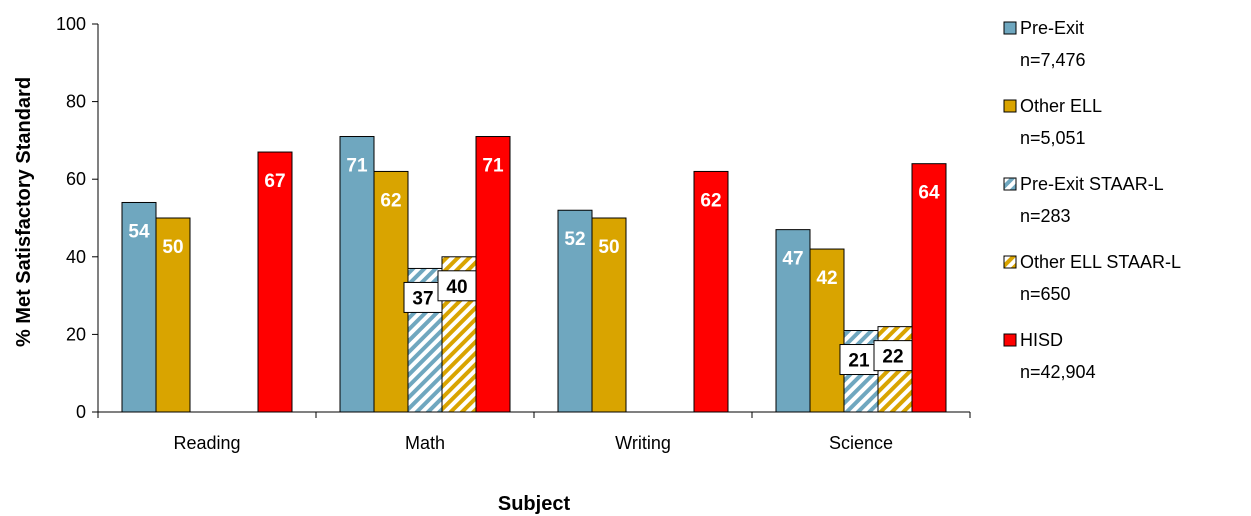  I want to click on y-axis-title: % Met Satisfactory Standard, so click(24, 212).